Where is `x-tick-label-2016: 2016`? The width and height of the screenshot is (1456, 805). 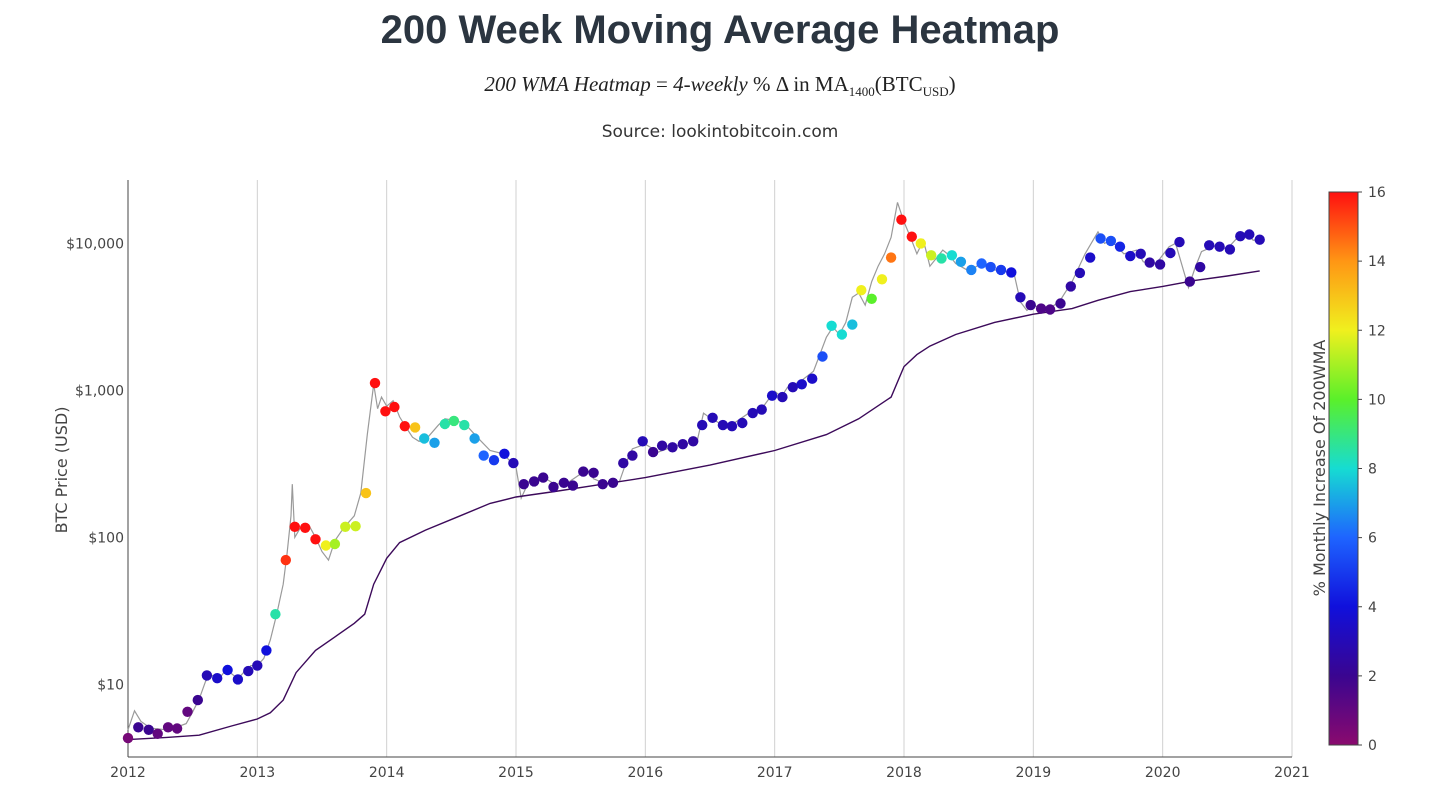 x-tick-label-2016: 2016 is located at coordinates (646, 773).